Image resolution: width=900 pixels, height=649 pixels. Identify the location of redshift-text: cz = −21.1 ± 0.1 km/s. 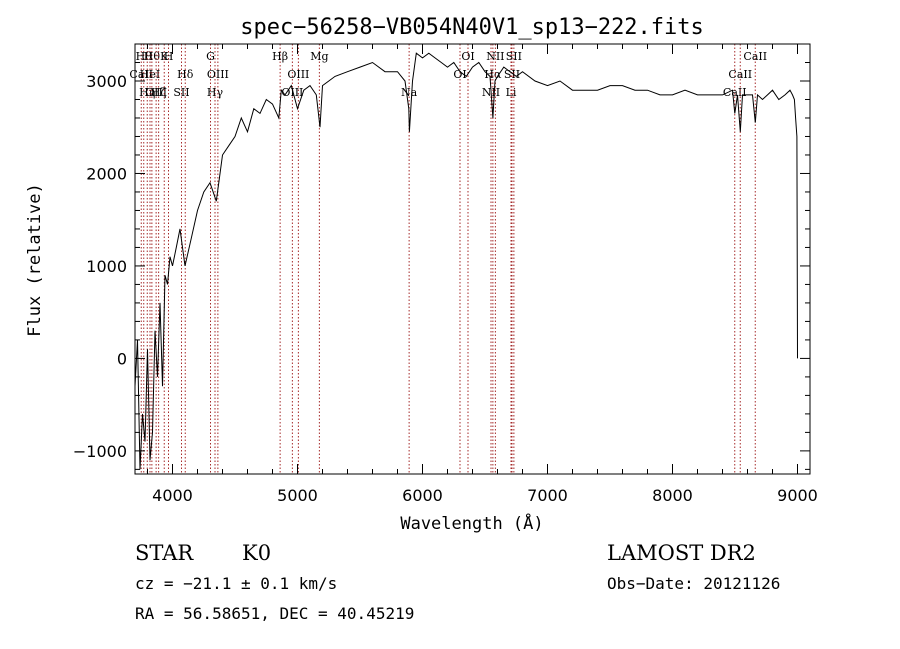
(236, 583).